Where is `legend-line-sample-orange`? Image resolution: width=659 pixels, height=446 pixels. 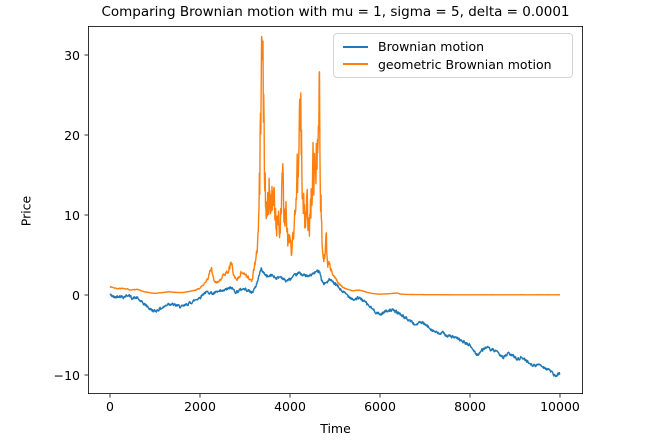
legend-line-sample-orange is located at coordinates (355, 64).